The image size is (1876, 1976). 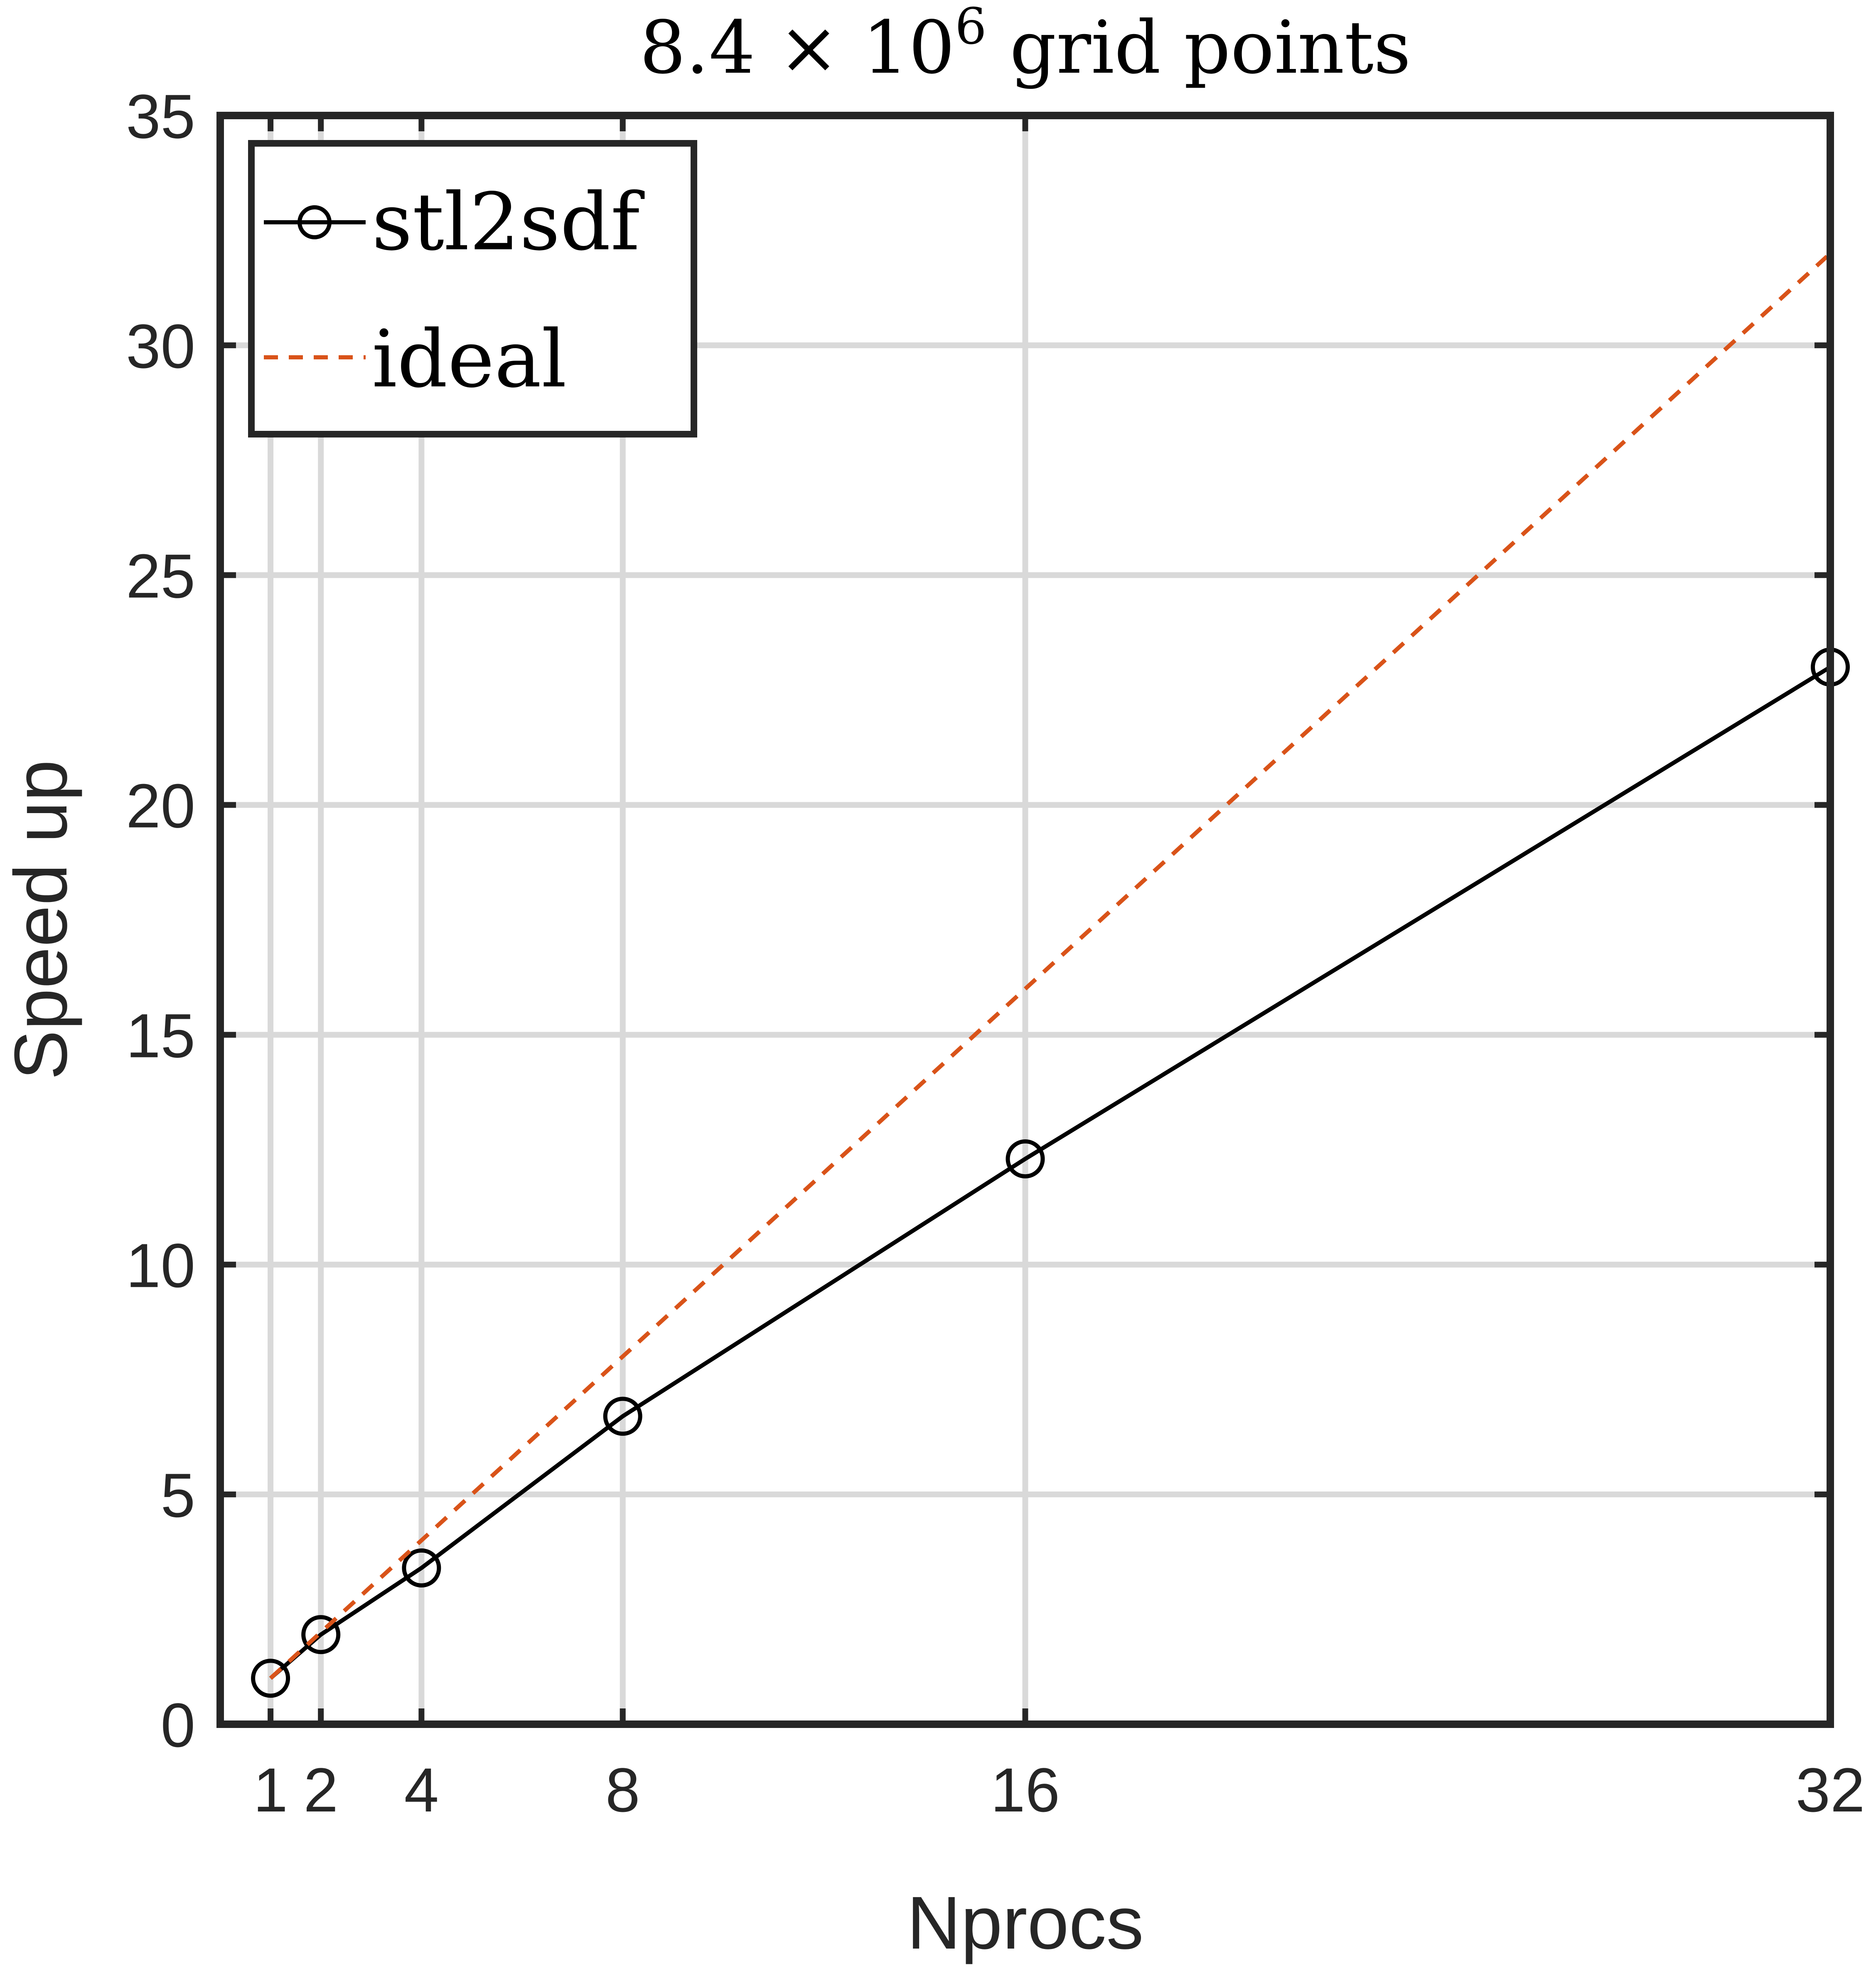 What do you see at coordinates (160, 346) in the screenshot?
I see `y-tick-label: 30` at bounding box center [160, 346].